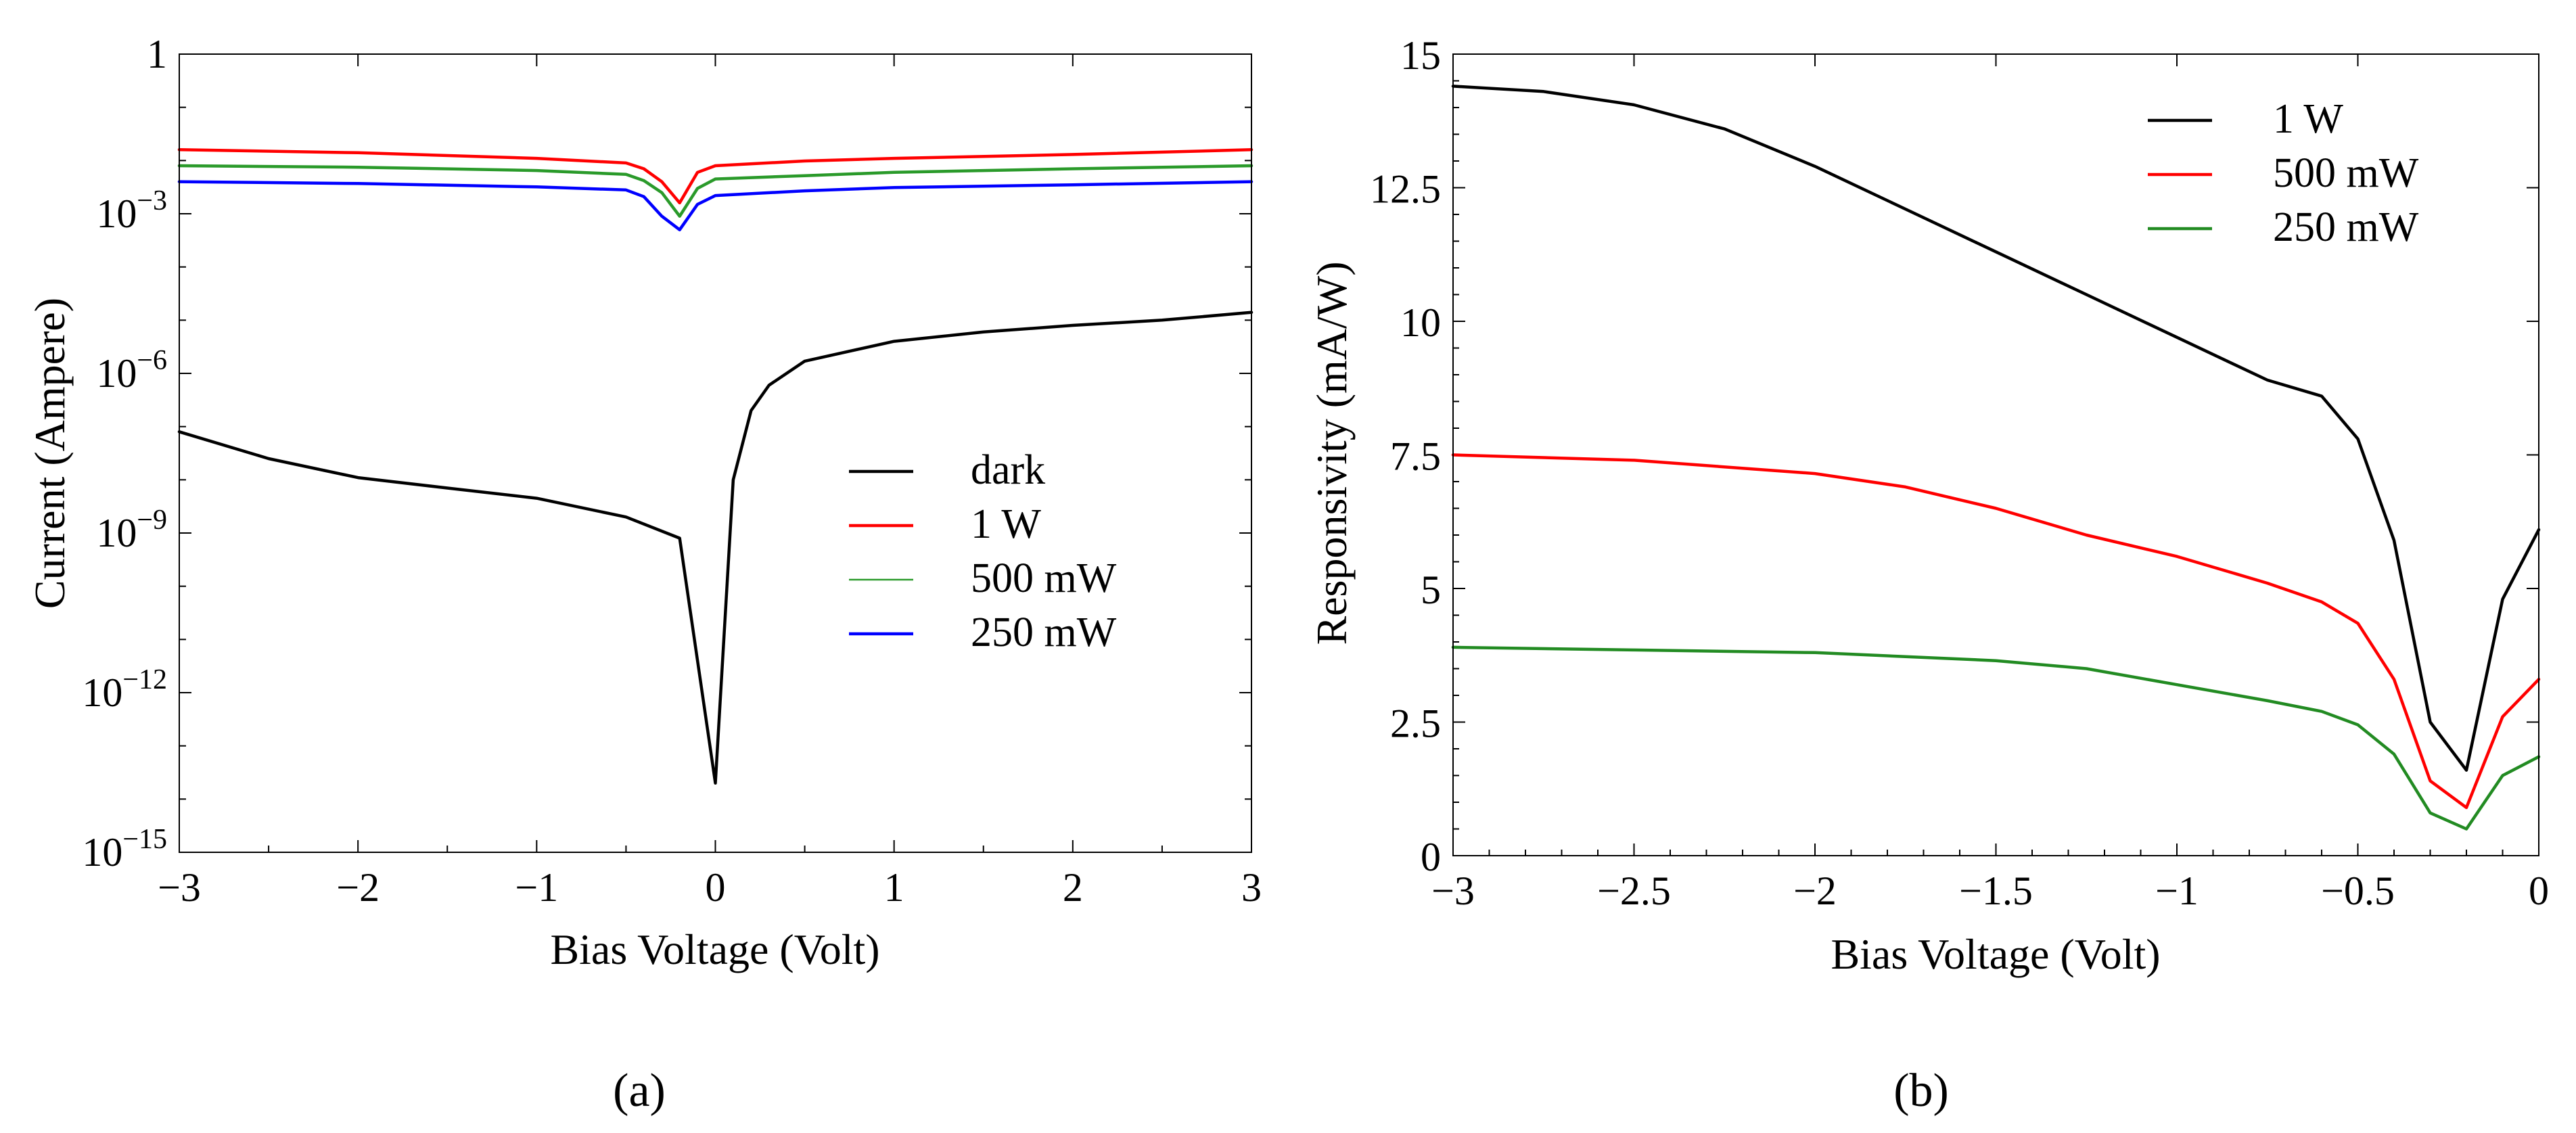 The width and height of the screenshot is (2576, 1133). I want to click on chart-b-legend-label: 500 mW, so click(2346, 173).